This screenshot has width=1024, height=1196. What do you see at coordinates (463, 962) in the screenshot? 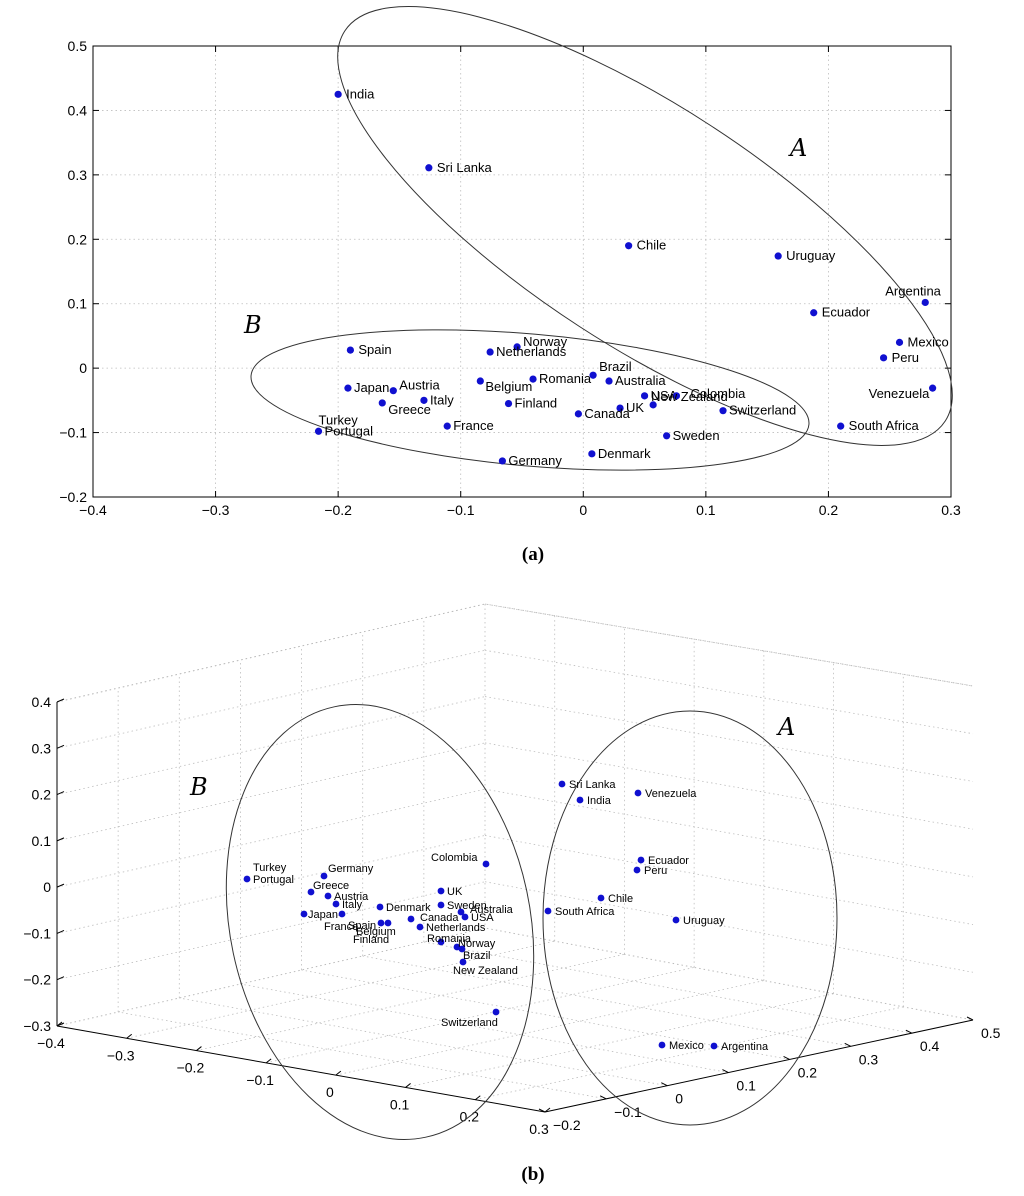
I see `point3d-new-zealand` at bounding box center [463, 962].